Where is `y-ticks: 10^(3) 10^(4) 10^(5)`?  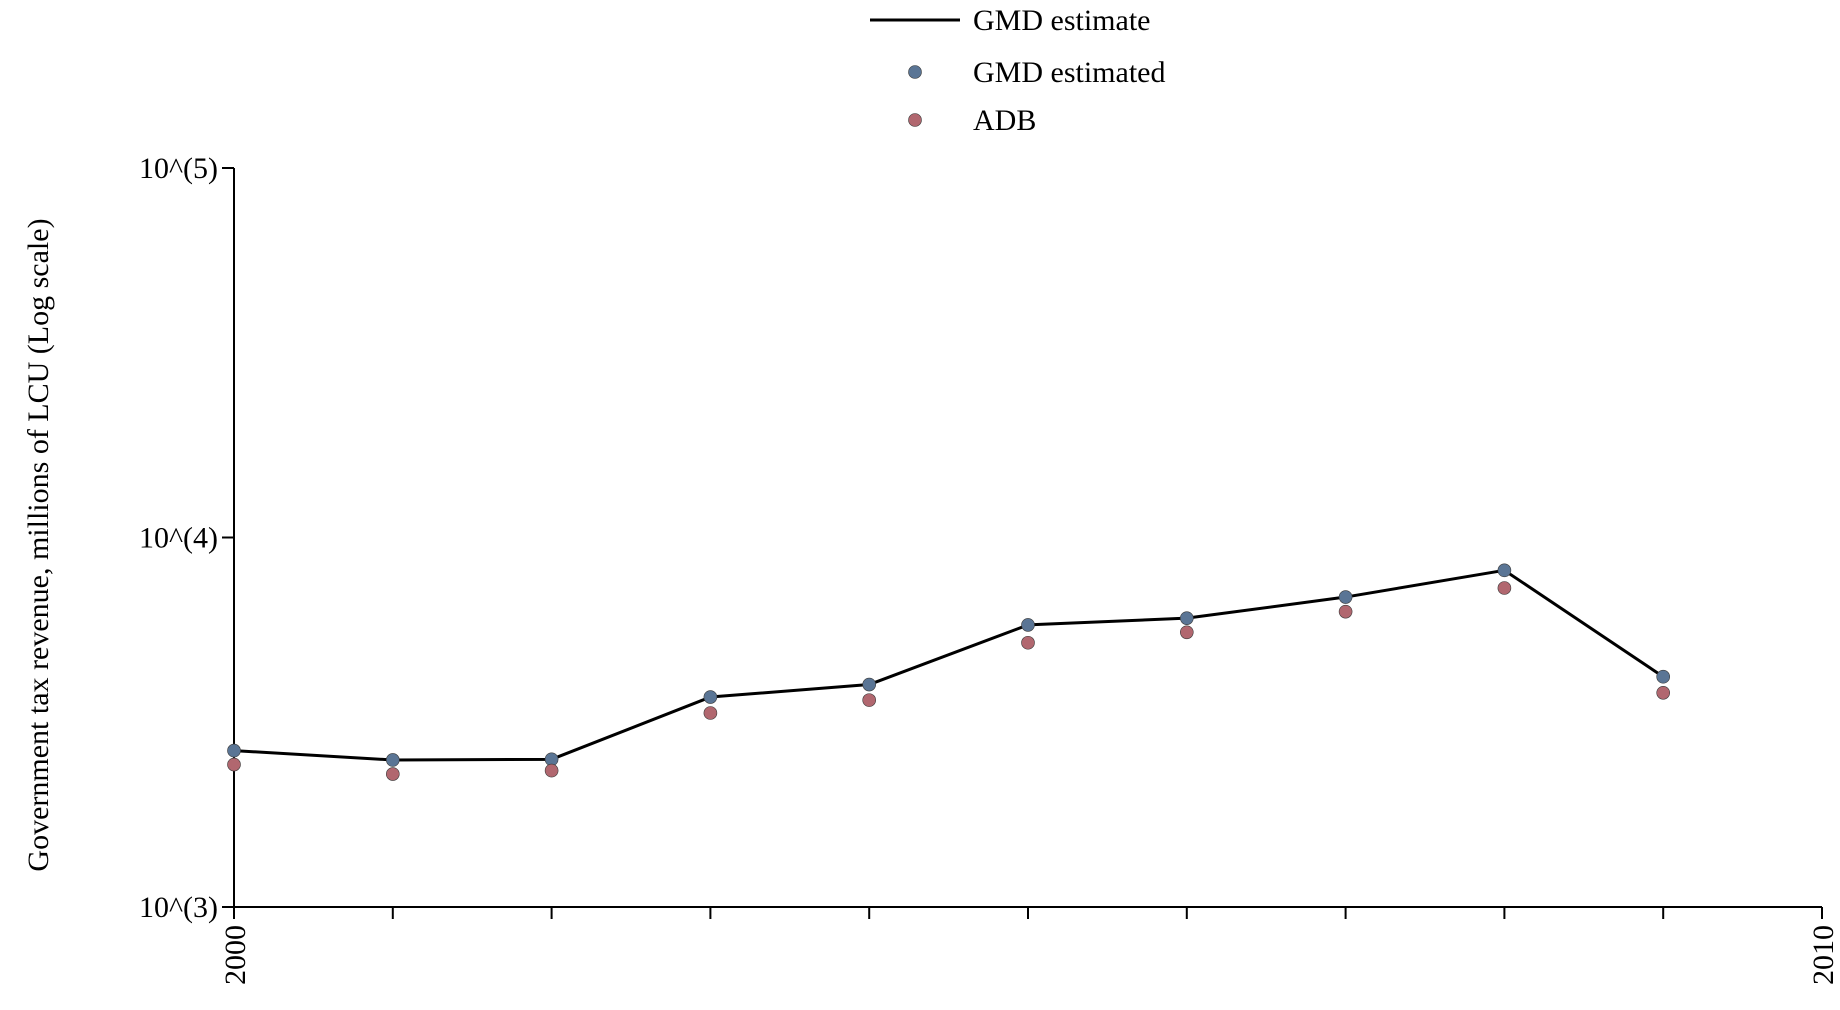 y-ticks: 10^(3) 10^(4) 10^(5) is located at coordinates (186, 538).